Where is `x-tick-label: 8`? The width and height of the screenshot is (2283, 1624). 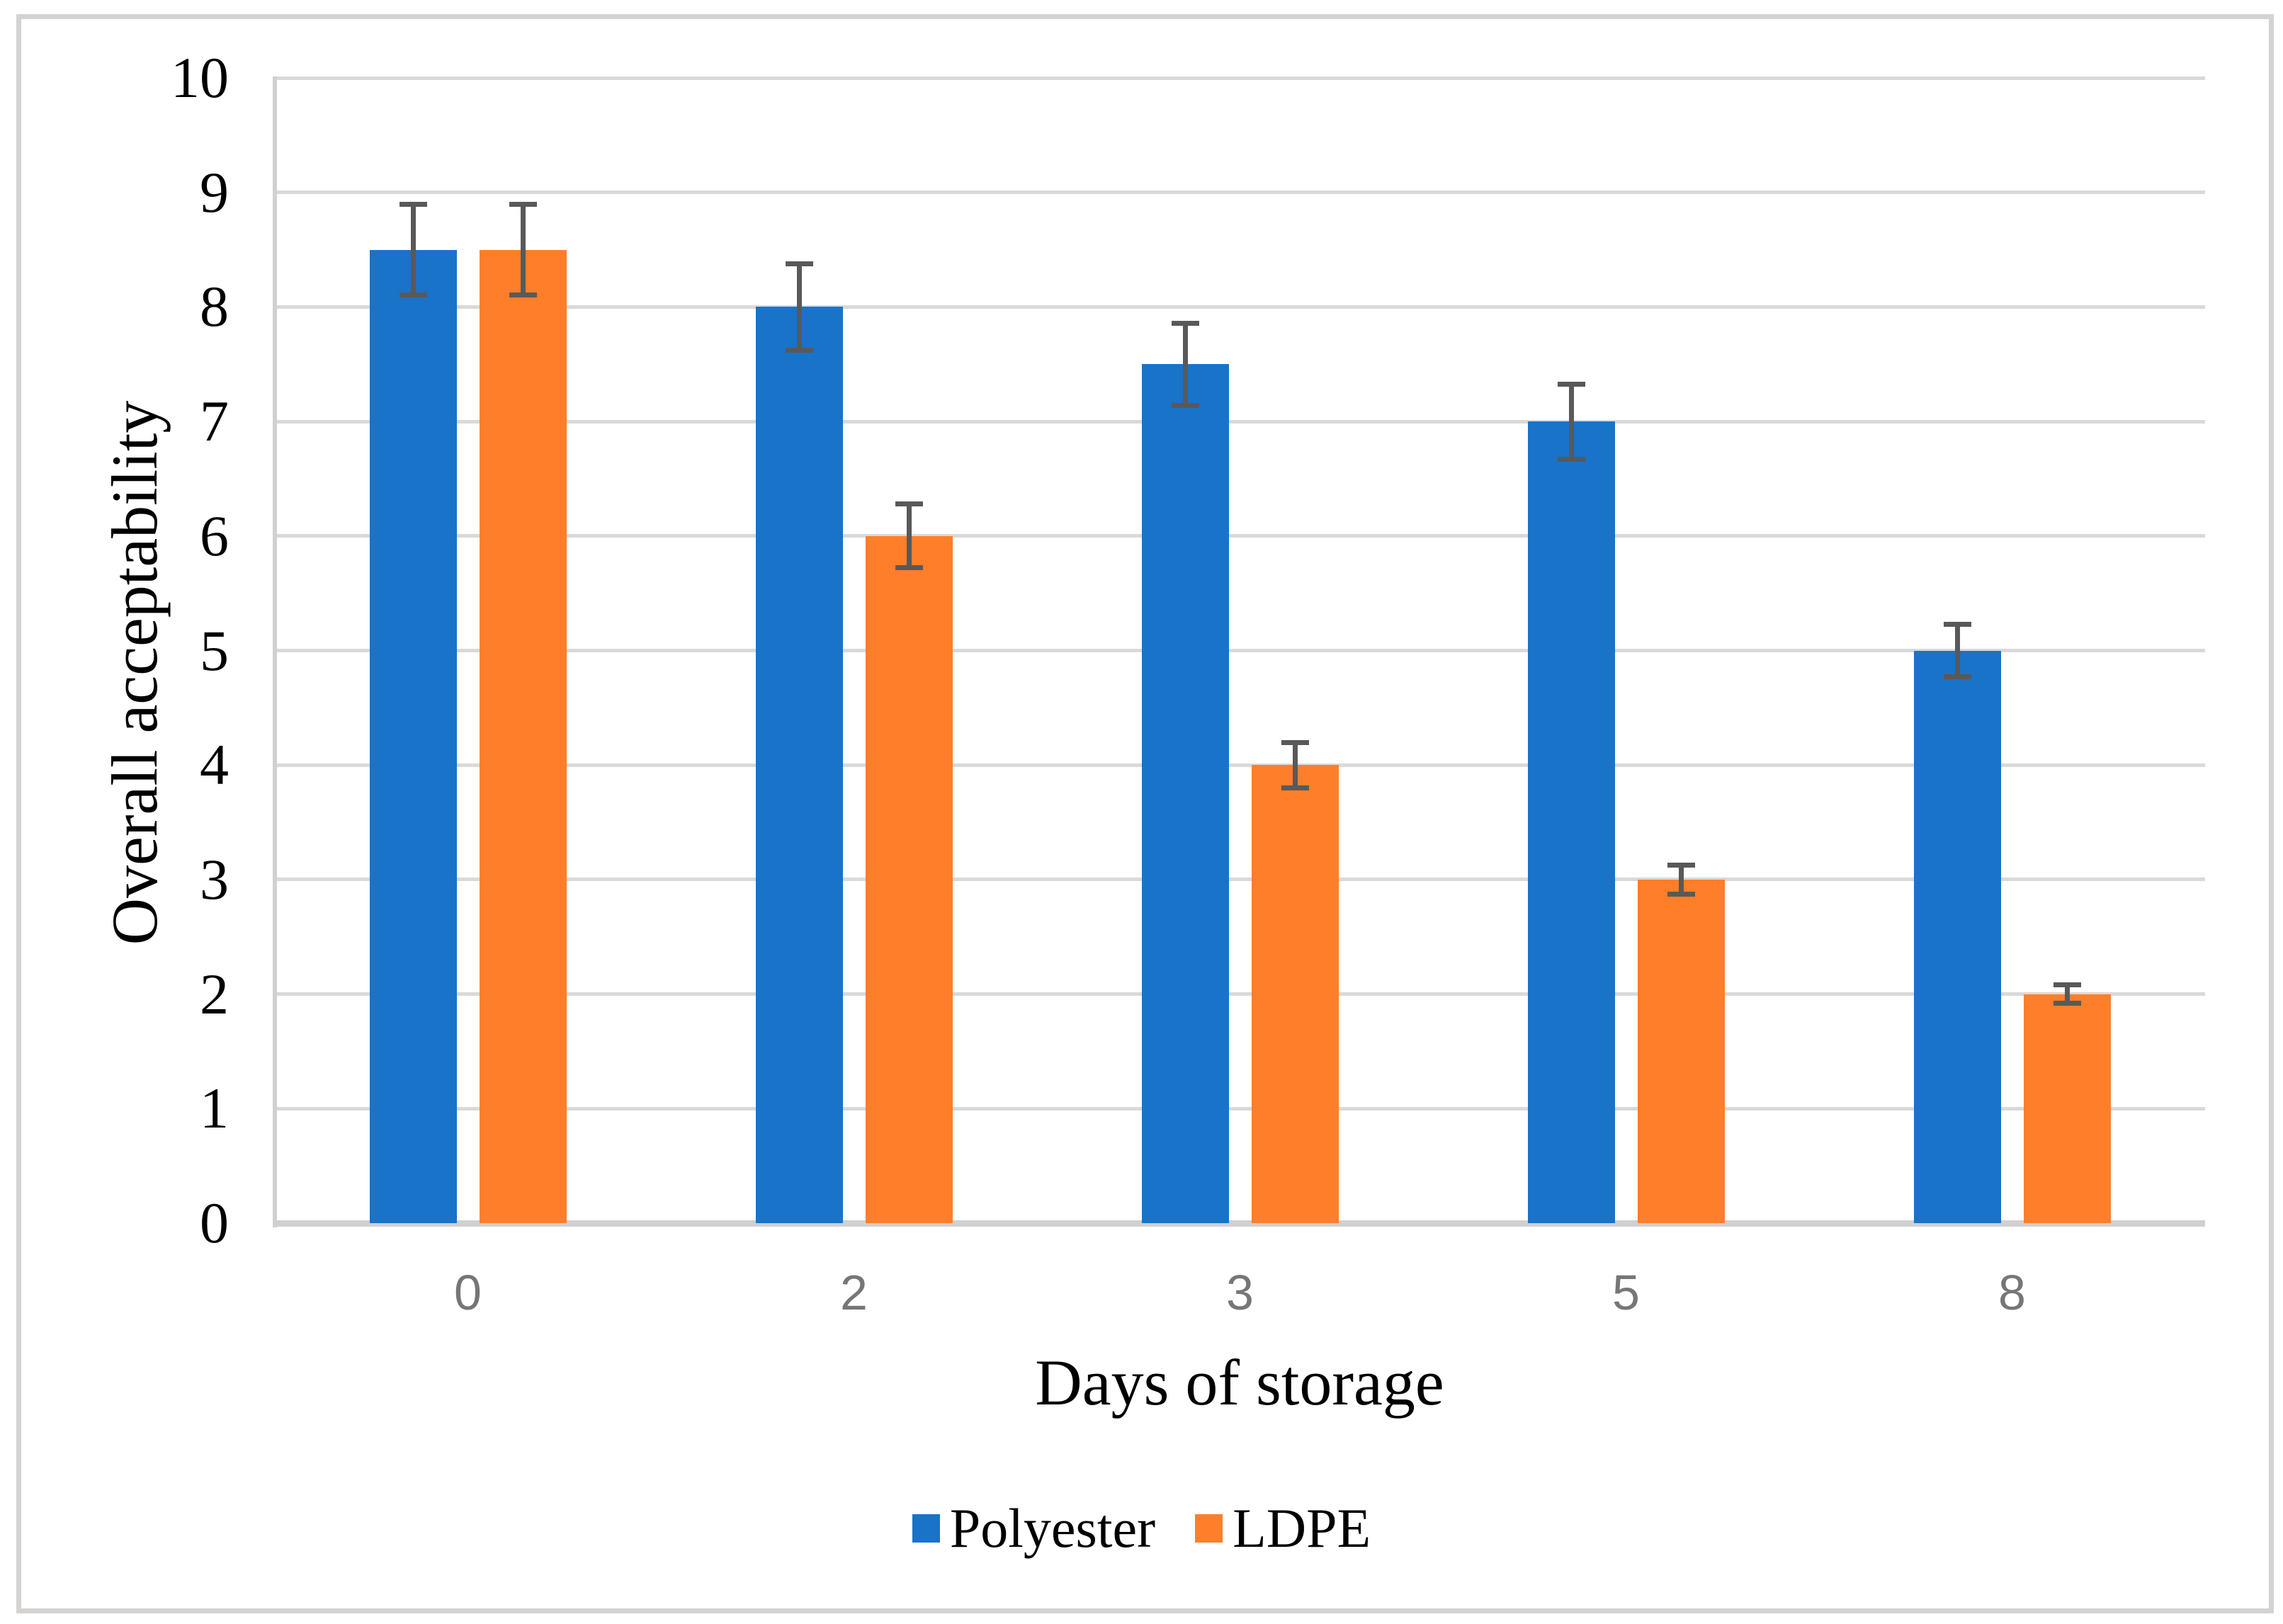 x-tick-label: 8 is located at coordinates (2012, 1292).